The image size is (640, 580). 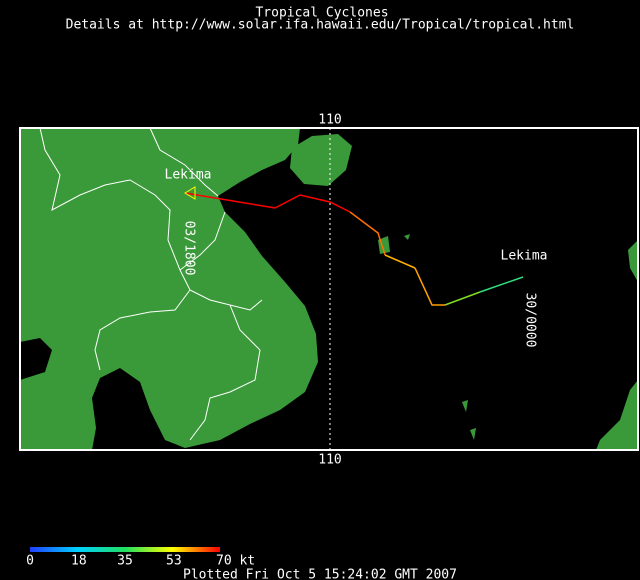 I want to click on colorbar-tick-label: 18, so click(x=79, y=561).